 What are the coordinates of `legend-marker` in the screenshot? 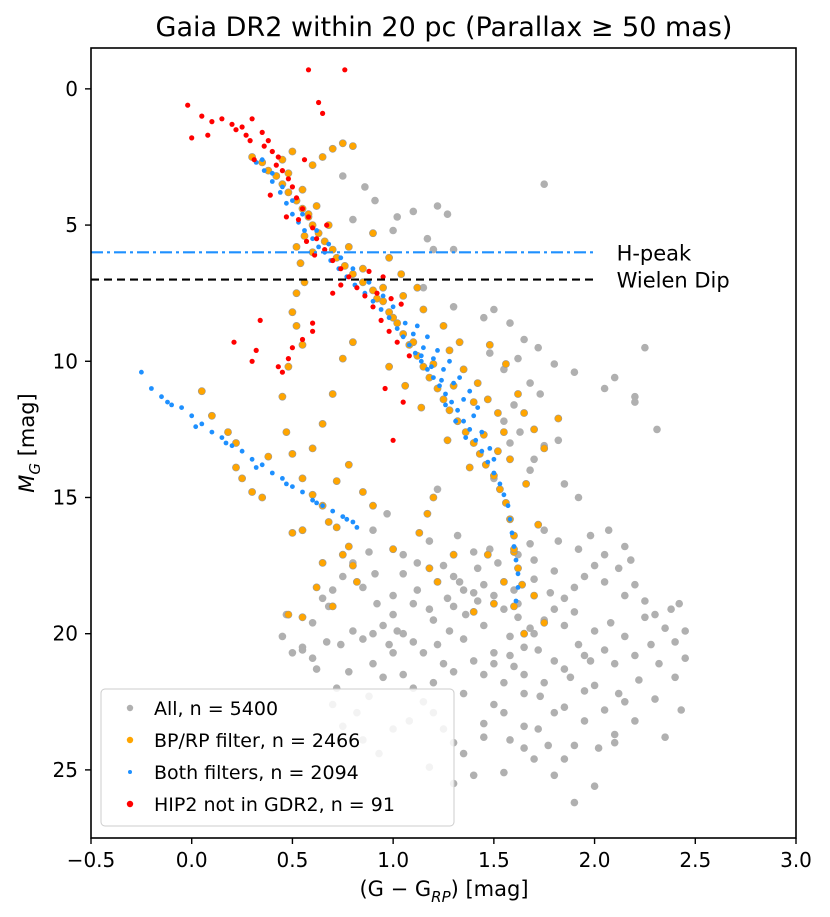 It's located at (130, 804).